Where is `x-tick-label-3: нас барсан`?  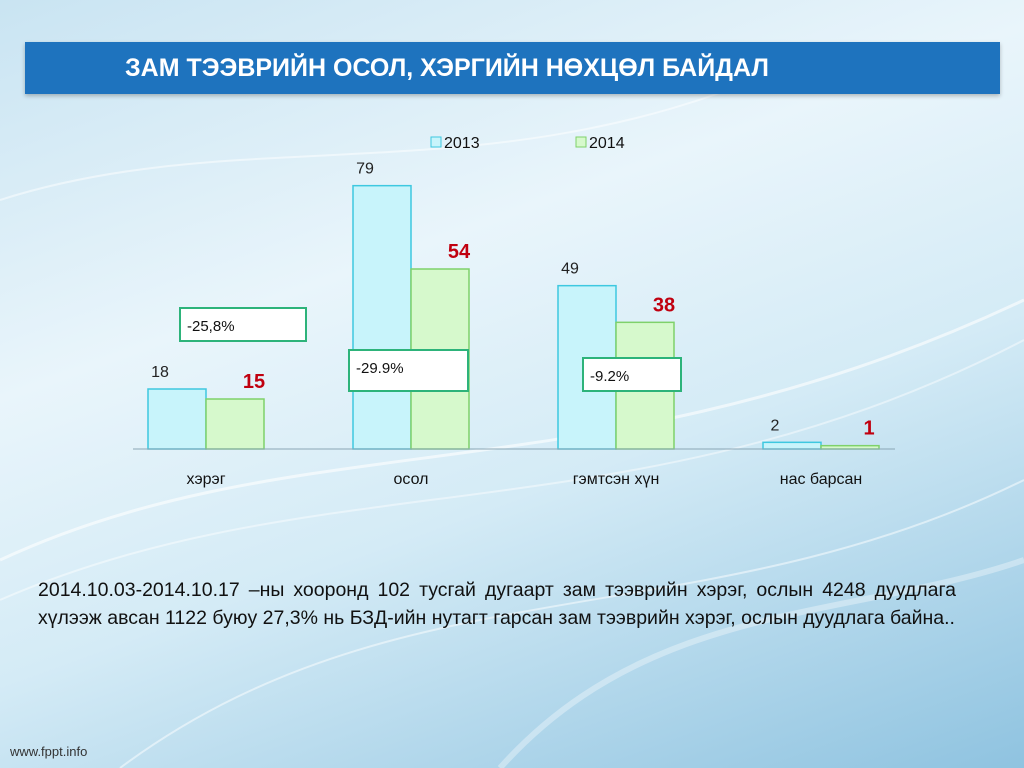 x-tick-label-3: нас барсан is located at coordinates (821, 479).